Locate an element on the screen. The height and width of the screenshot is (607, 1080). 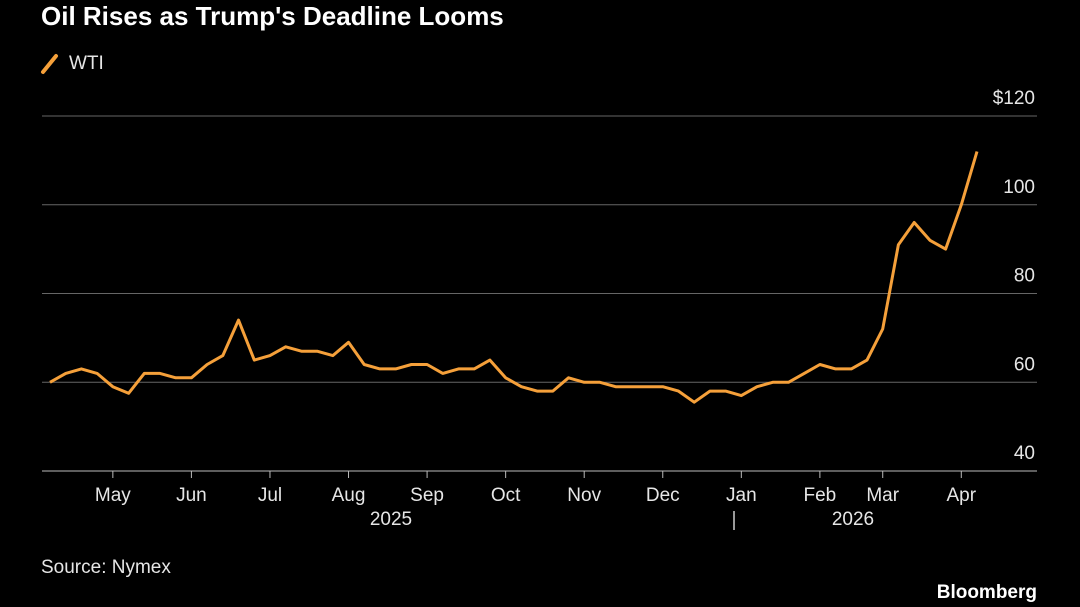
y-tick-label: 40 is located at coordinates (1024, 453).